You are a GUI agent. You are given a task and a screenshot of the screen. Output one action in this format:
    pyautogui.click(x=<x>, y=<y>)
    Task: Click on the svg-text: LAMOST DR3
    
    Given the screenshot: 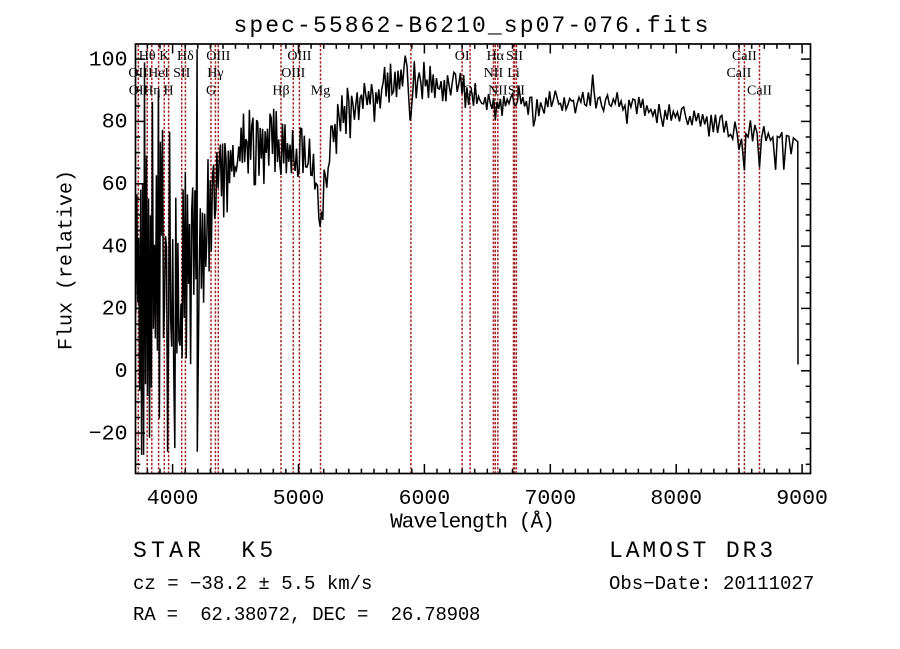 What is the action you would take?
    pyautogui.click(x=692, y=551)
    